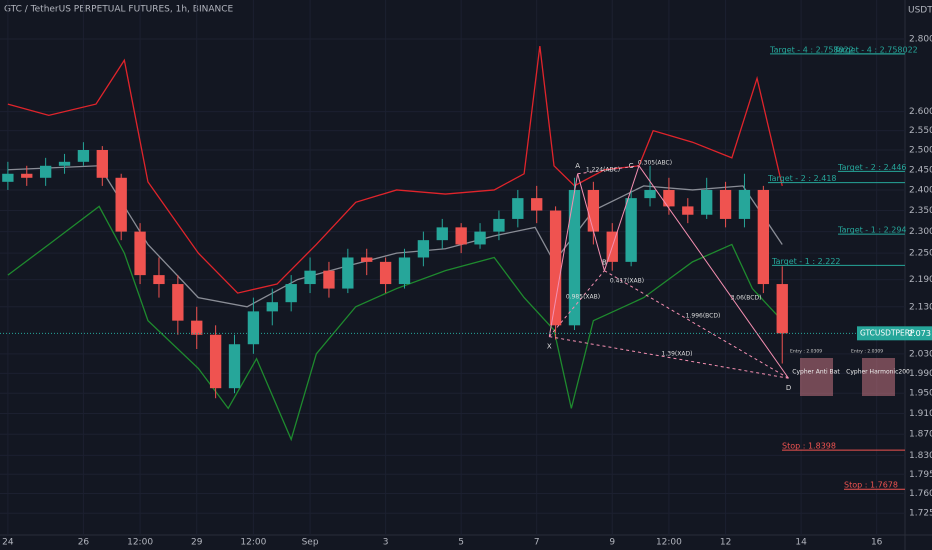 The width and height of the screenshot is (932, 550). I want to click on level-label: Target - 2 : 2.418, so click(802, 178).